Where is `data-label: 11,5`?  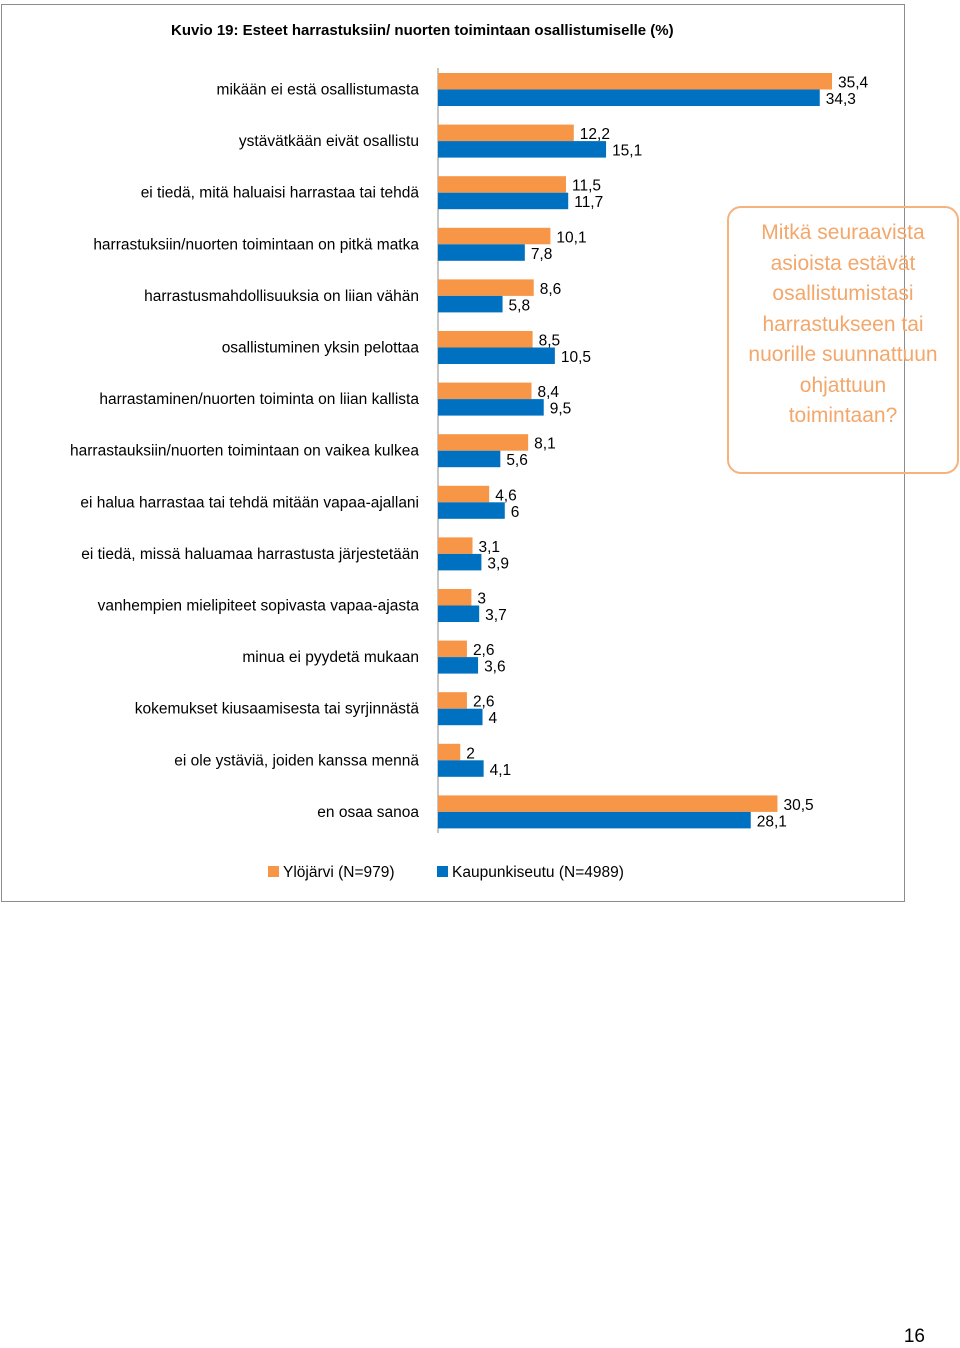 data-label: 11,5 is located at coordinates (586, 186).